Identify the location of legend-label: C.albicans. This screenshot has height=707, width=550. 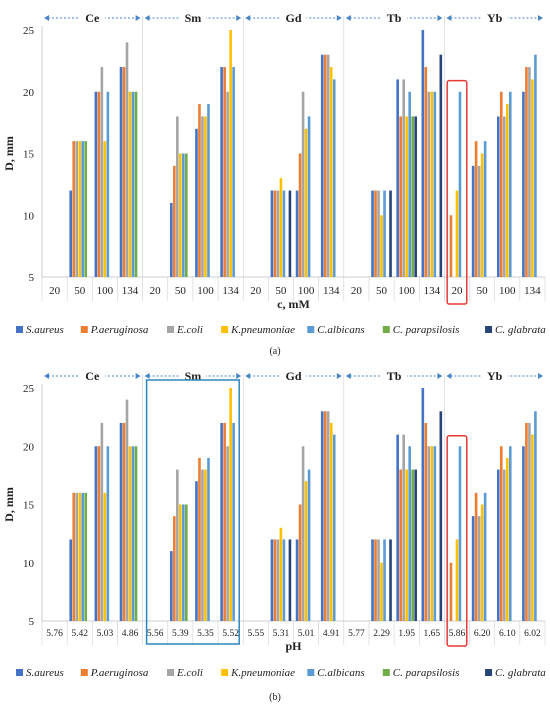
(340, 673).